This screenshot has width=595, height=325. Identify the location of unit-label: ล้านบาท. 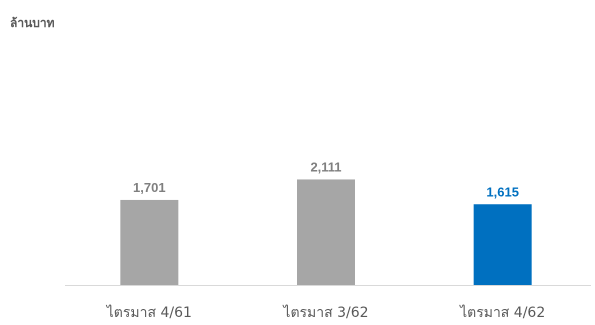
(32, 23).